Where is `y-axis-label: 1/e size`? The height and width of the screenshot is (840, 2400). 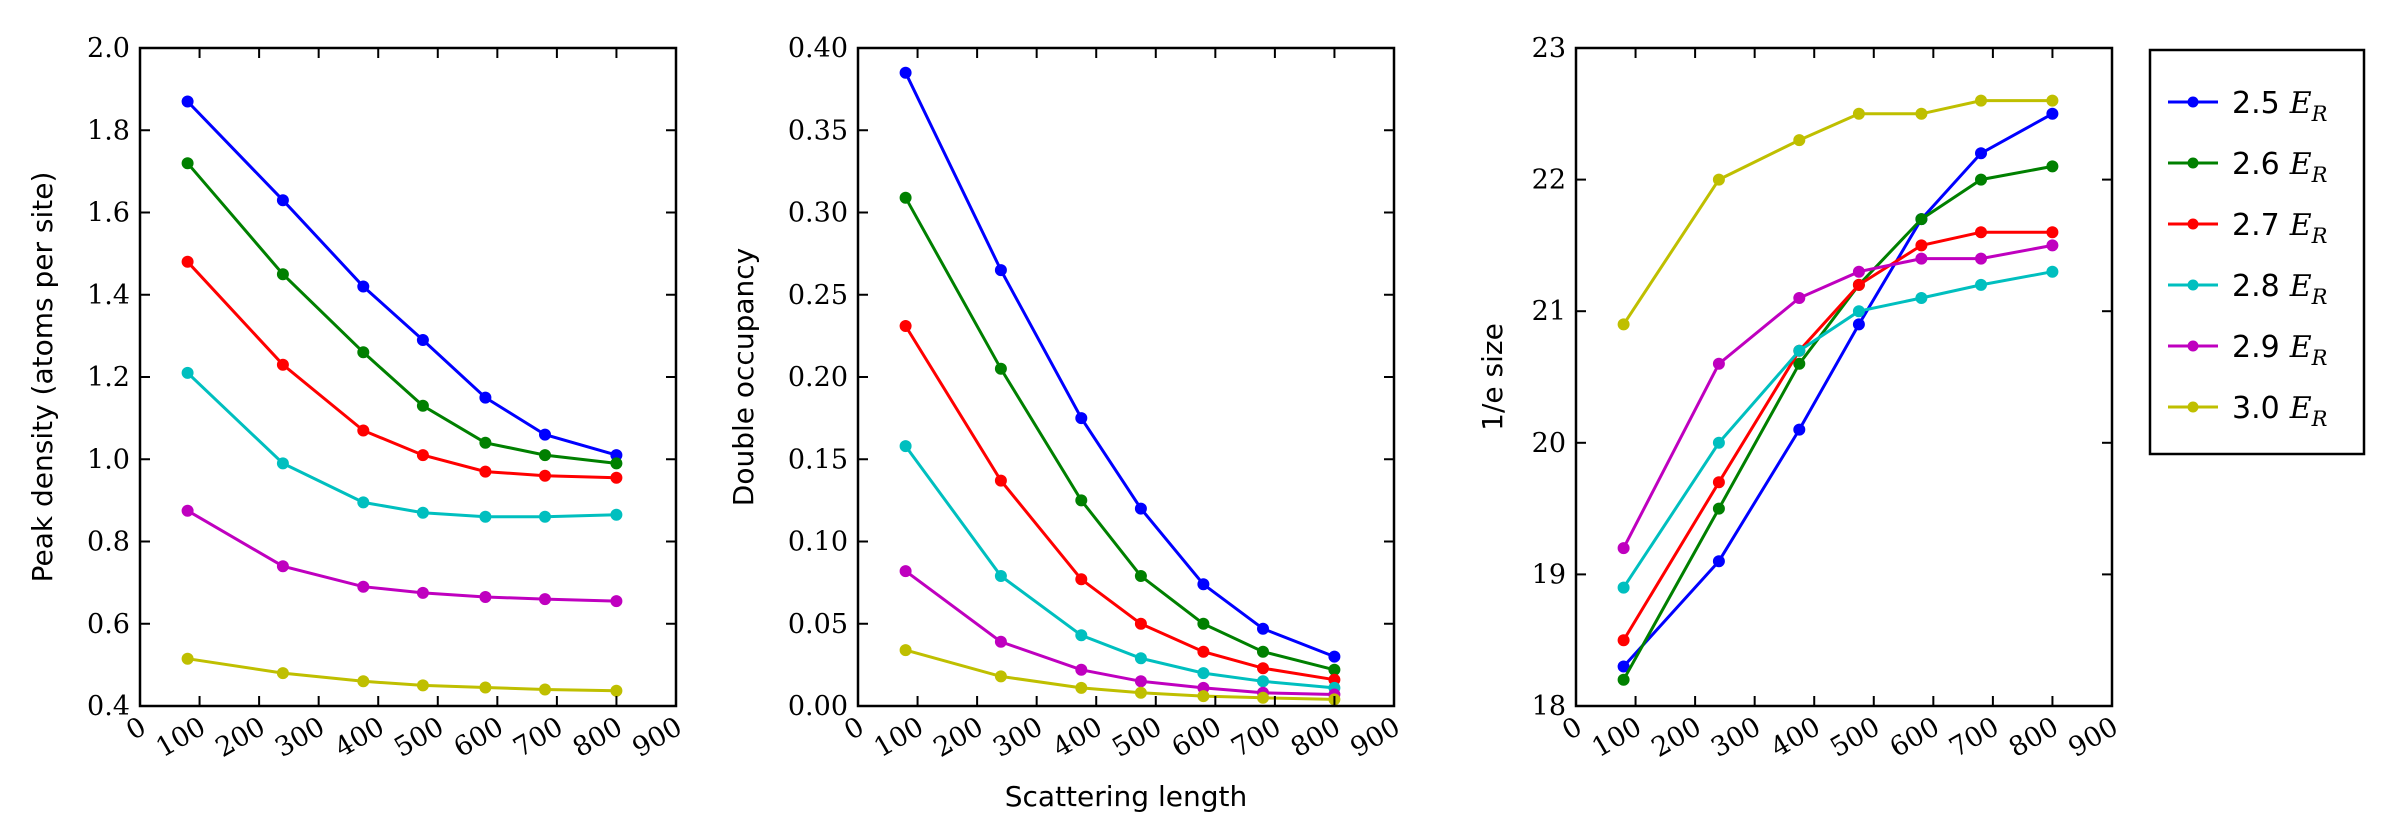
y-axis-label: 1/e size is located at coordinates (1492, 377).